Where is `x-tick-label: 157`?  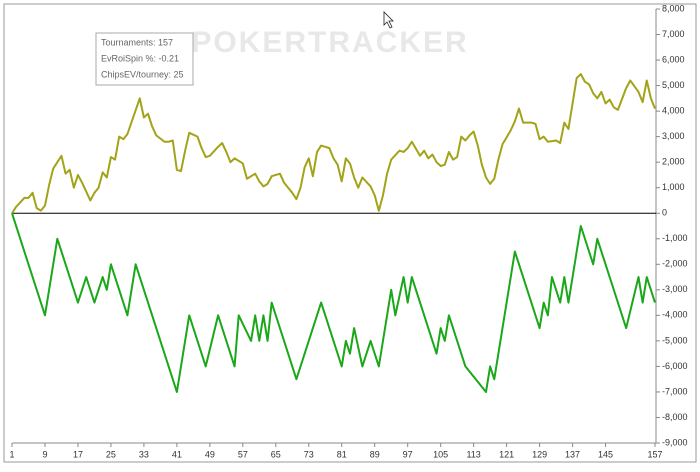 x-tick-label: 157 is located at coordinates (654, 454).